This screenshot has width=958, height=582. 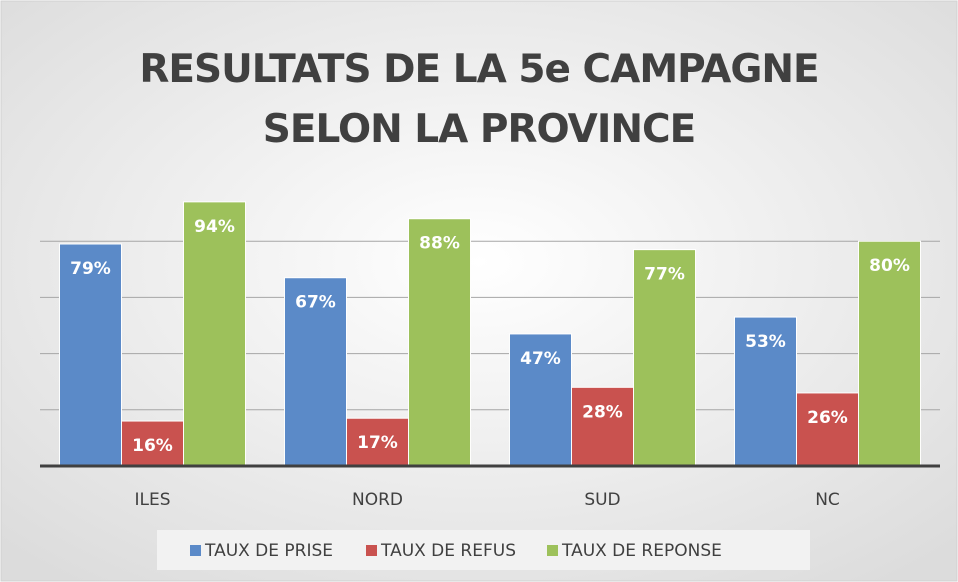 What do you see at coordinates (602, 500) in the screenshot?
I see `x-tick-label: SUD` at bounding box center [602, 500].